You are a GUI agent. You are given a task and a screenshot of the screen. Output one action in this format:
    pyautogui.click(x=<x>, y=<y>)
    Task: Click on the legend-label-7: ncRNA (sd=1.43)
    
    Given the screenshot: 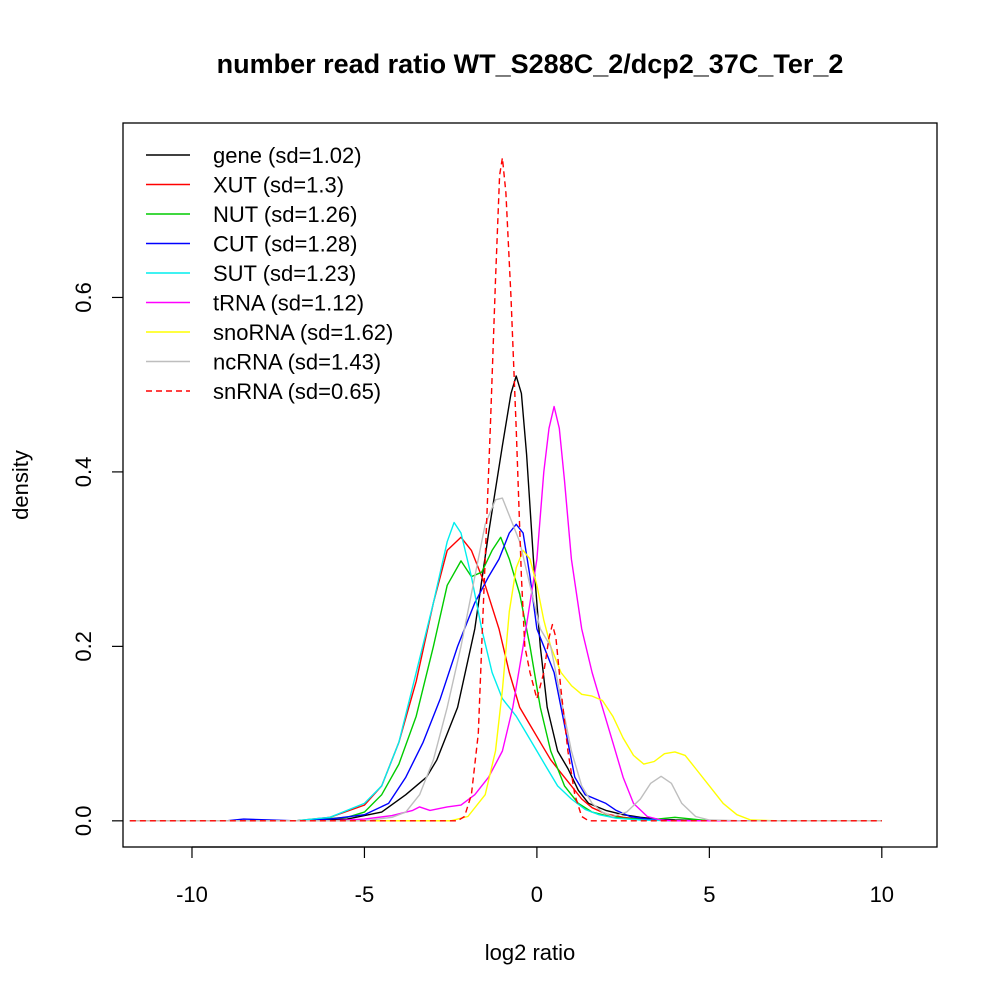 What is the action you would take?
    pyautogui.click(x=297, y=362)
    